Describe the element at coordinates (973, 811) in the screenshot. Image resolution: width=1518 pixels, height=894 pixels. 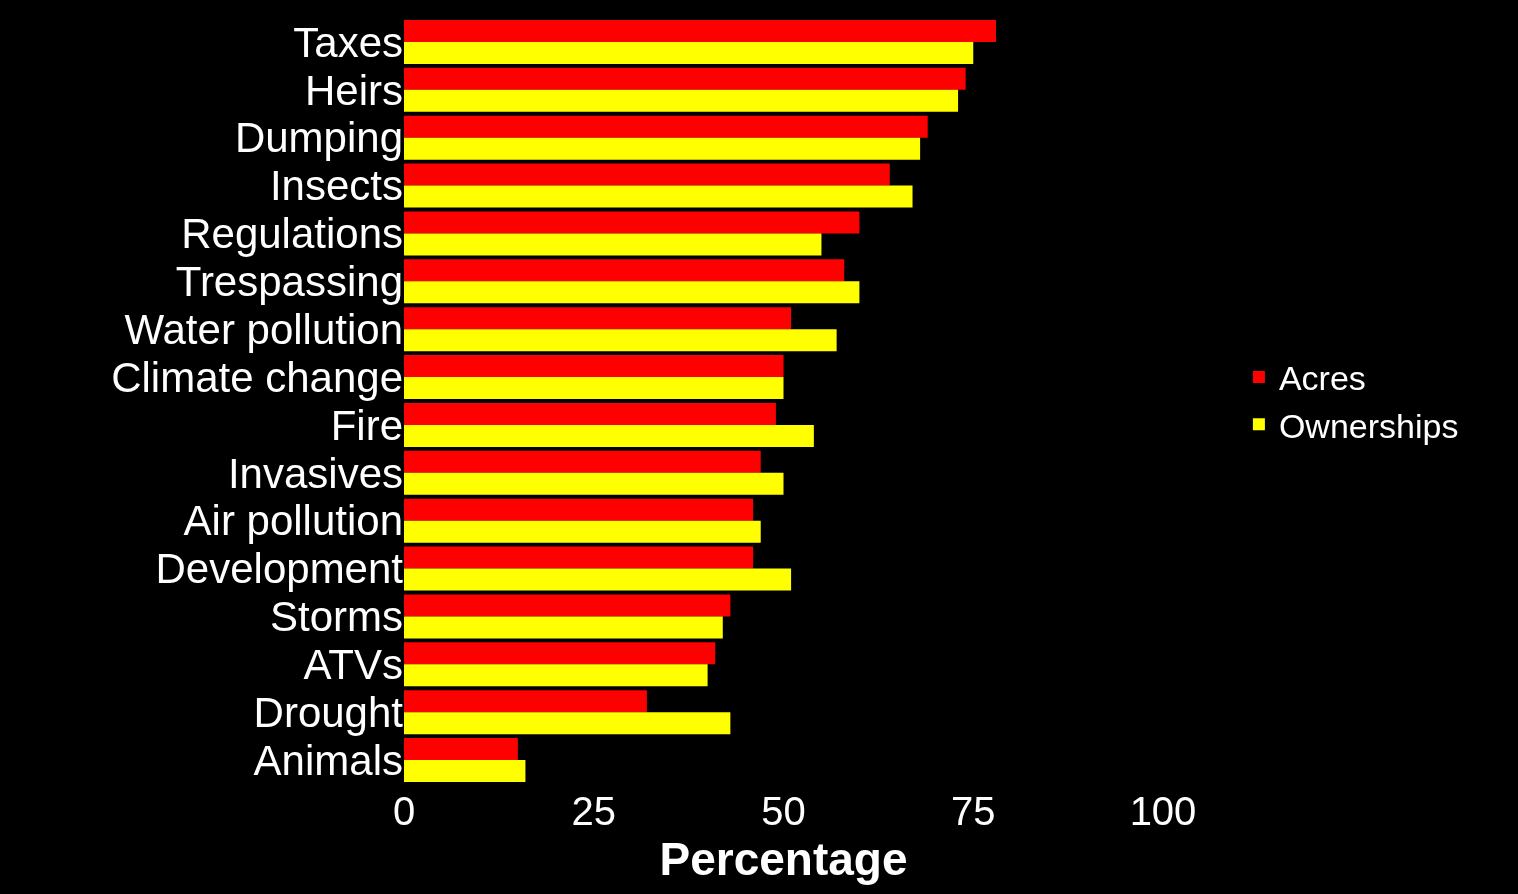
I see `x-tick-label: 75` at that location.